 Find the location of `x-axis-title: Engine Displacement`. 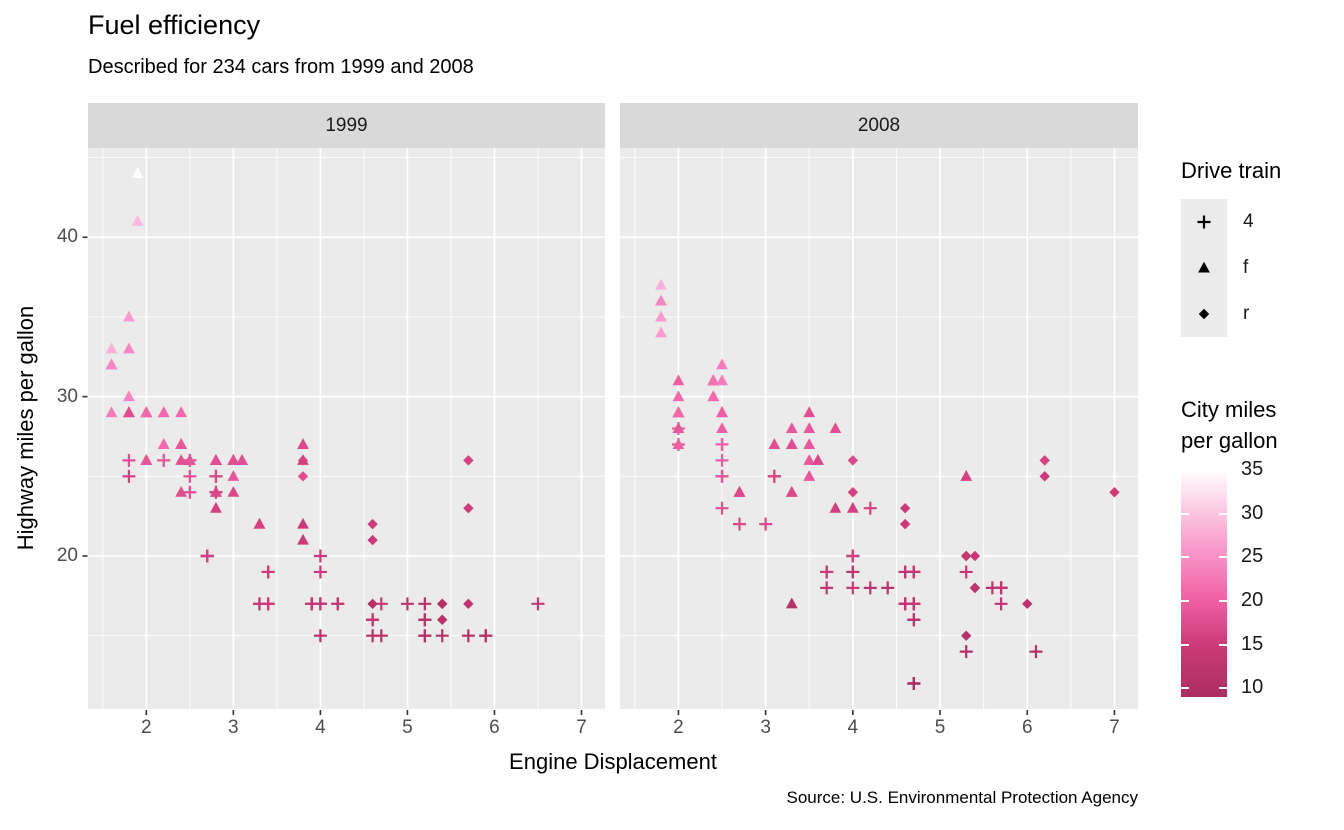

x-axis-title: Engine Displacement is located at coordinates (613, 761).